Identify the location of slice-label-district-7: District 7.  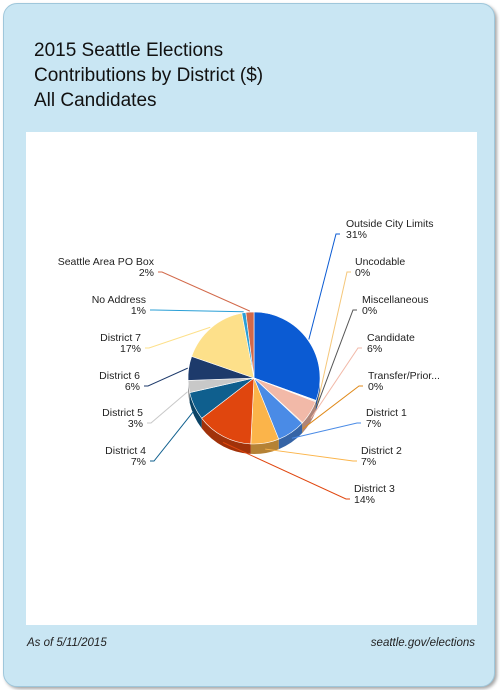
(120, 338).